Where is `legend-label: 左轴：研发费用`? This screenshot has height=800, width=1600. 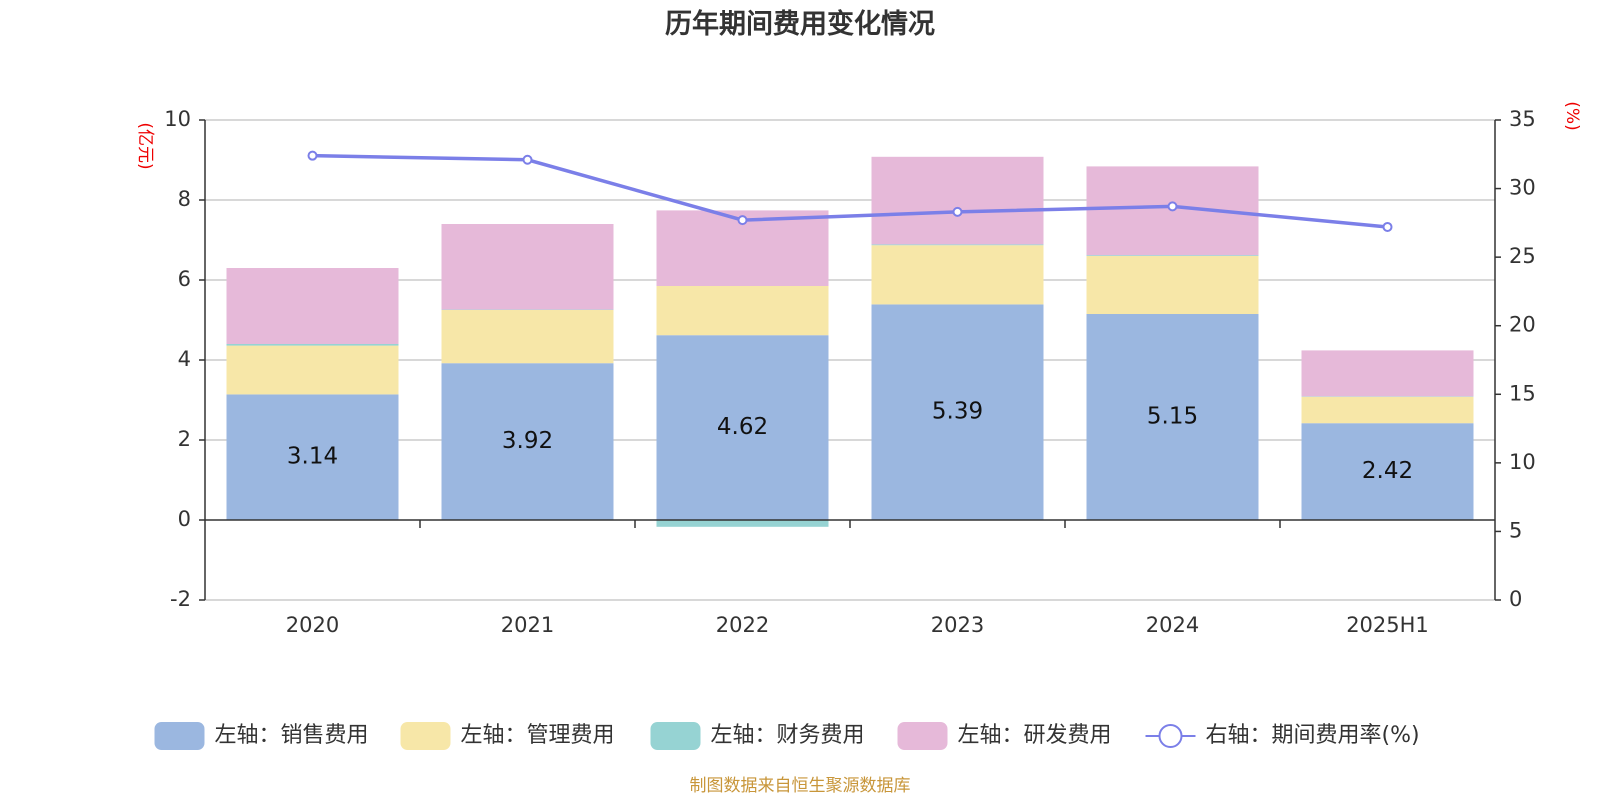
legend-label: 左轴：研发费用 is located at coordinates (1035, 735).